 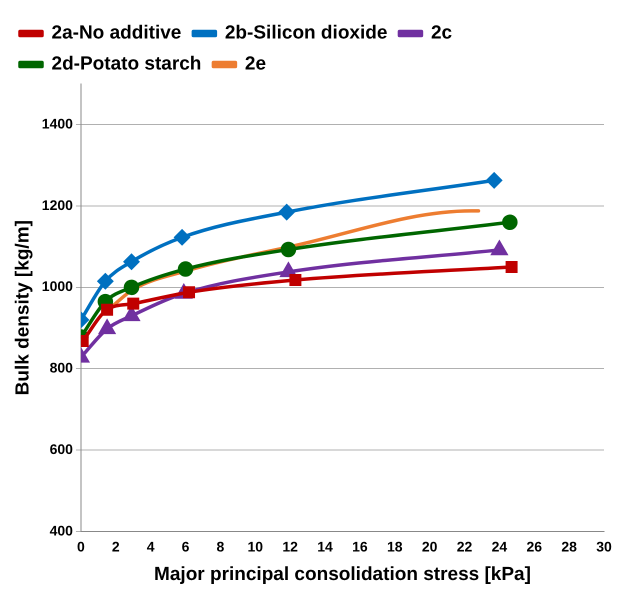 What do you see at coordinates (58, 124) in the screenshot?
I see `y-tick-label: 1400` at bounding box center [58, 124].